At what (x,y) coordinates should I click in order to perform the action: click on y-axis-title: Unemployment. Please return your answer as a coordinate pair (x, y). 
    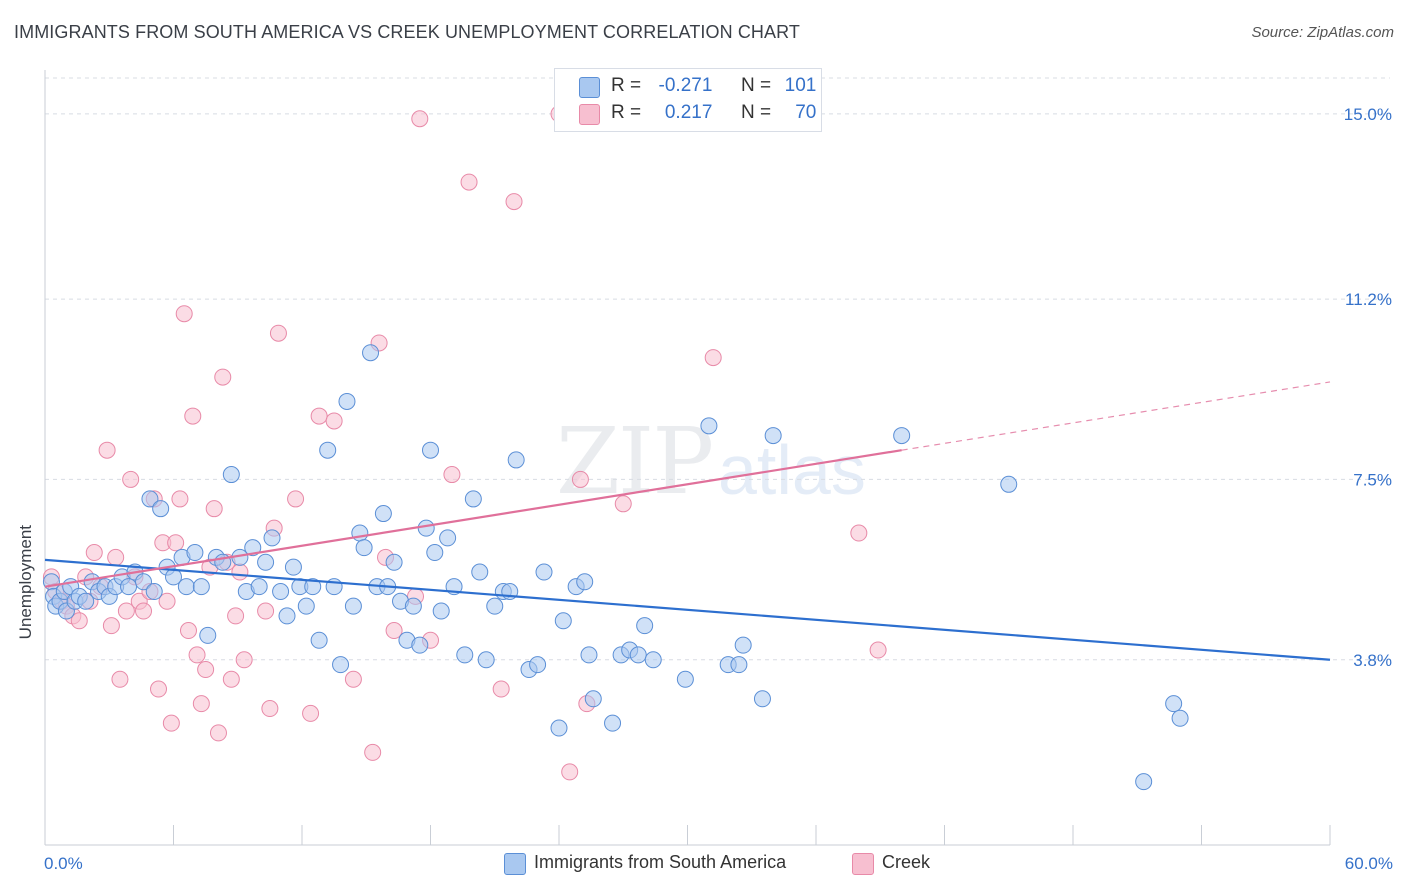
    Looking at the image, I should click on (25, 582).